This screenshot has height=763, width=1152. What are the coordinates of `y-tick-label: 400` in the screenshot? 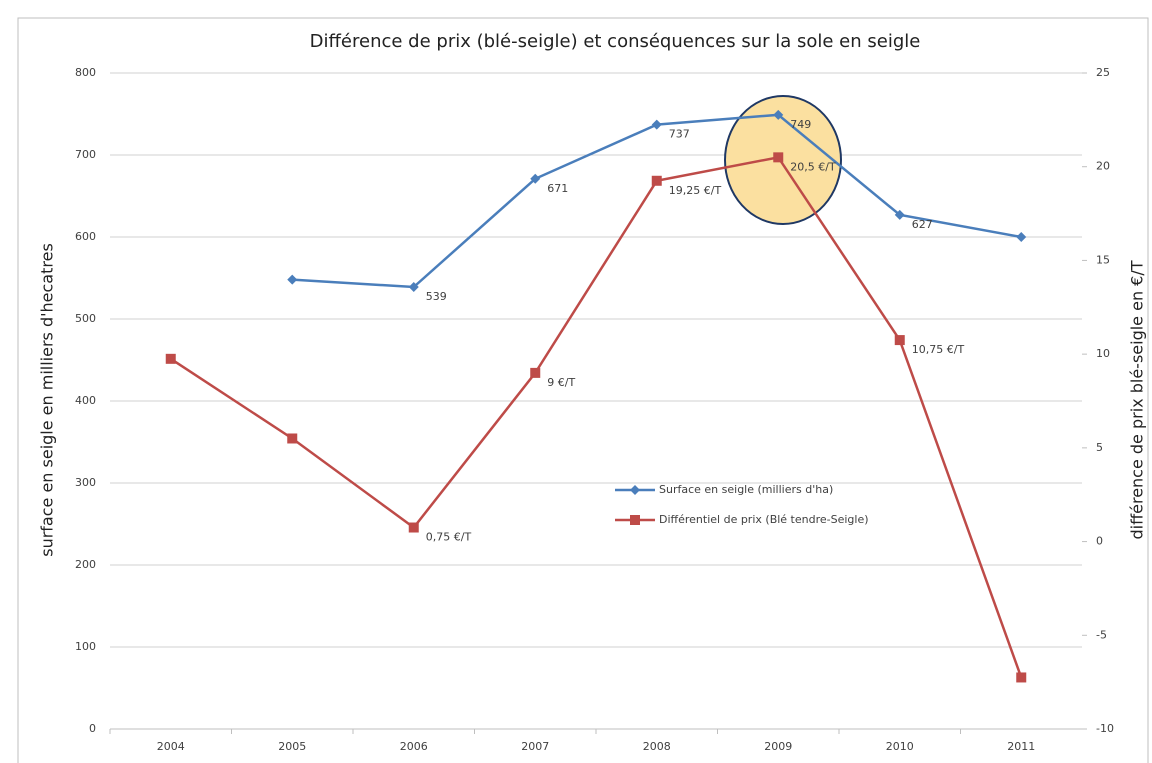 It's located at (85, 400).